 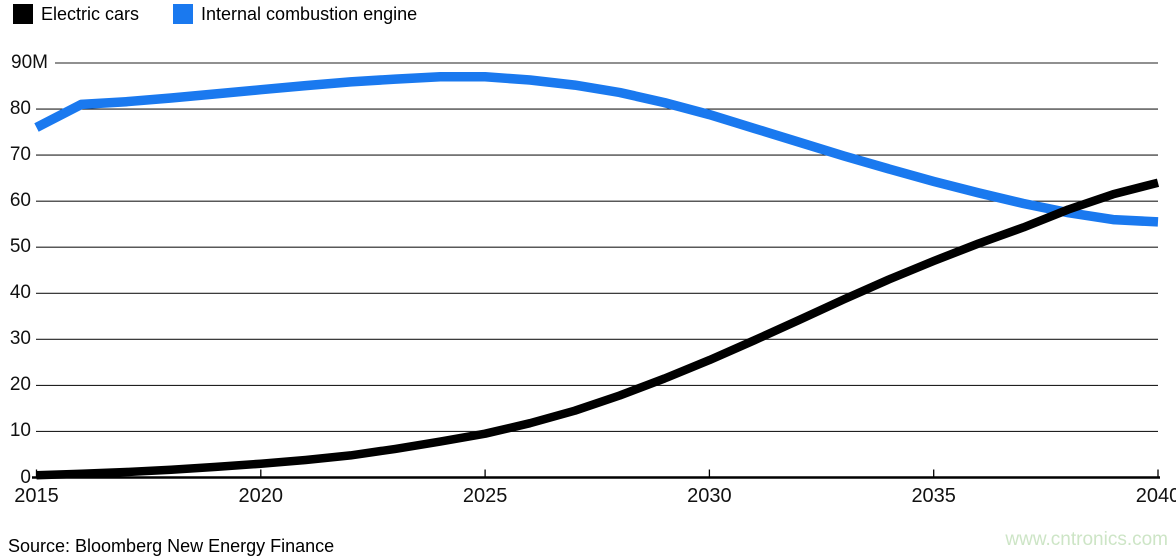 I want to click on legend-item-electric-cars: Electric cars, so click(x=76, y=14).